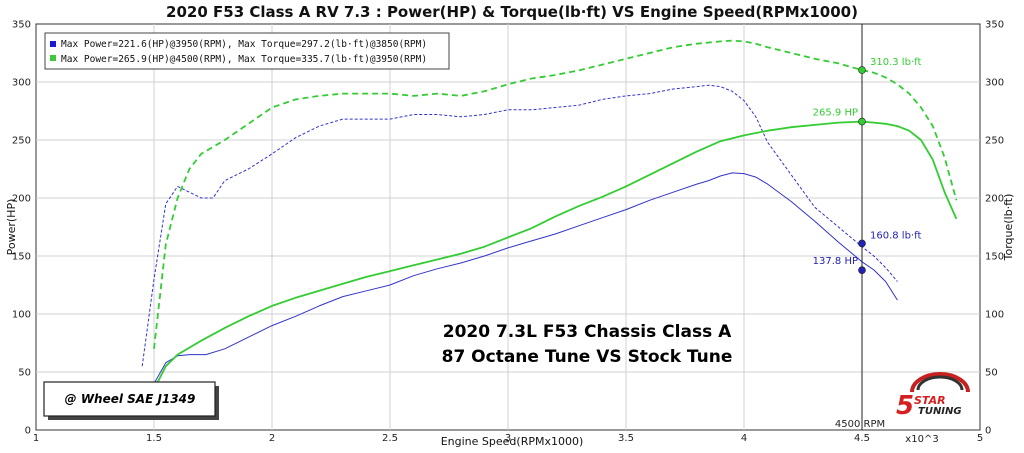 The width and height of the screenshot is (1024, 453). I want to click on x-tick-label: 4, so click(744, 438).